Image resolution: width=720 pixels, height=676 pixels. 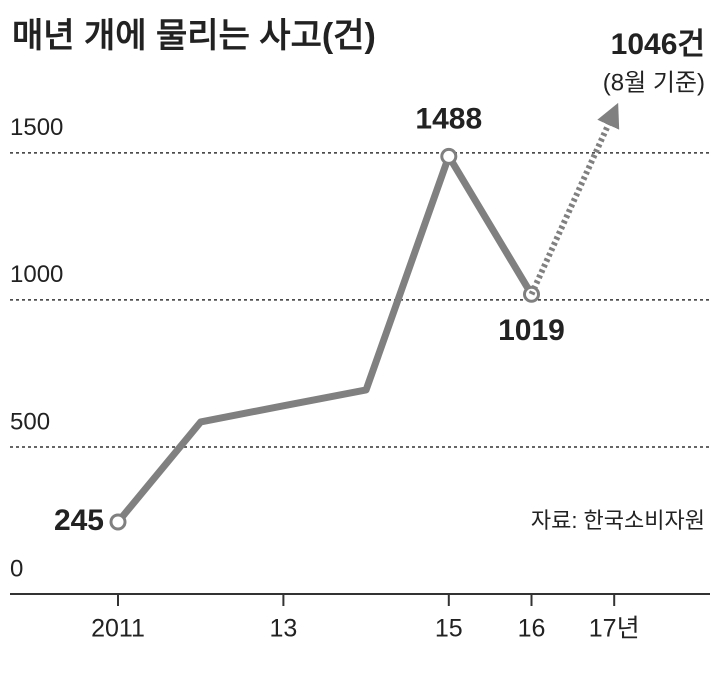 What do you see at coordinates (574, 199) in the screenshot?
I see `line` at bounding box center [574, 199].